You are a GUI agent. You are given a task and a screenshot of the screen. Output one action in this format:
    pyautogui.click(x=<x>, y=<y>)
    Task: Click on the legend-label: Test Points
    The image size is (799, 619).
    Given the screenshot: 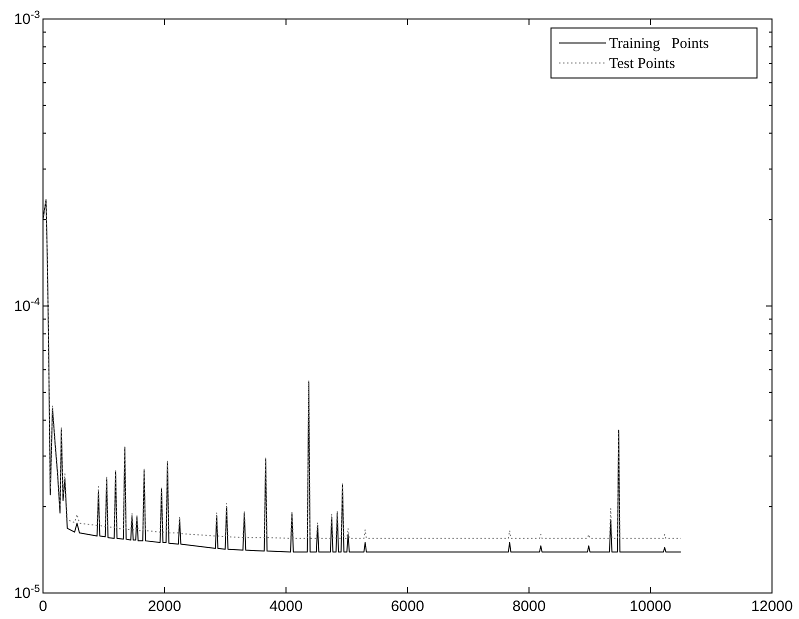 What is the action you would take?
    pyautogui.click(x=642, y=64)
    